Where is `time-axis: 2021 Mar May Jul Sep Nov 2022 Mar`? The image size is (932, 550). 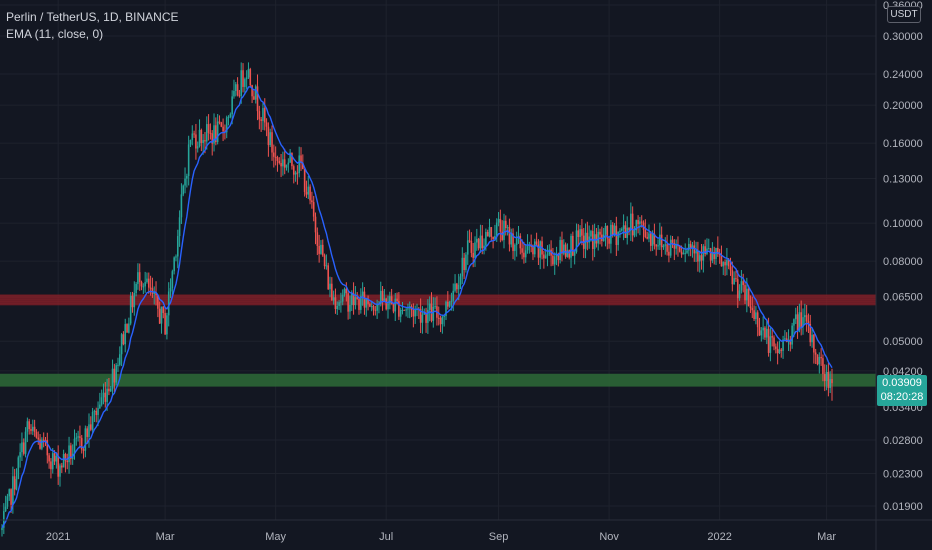
time-axis: 2021 Mar May Jul Sep Nov 2022 Mar is located at coordinates (441, 537).